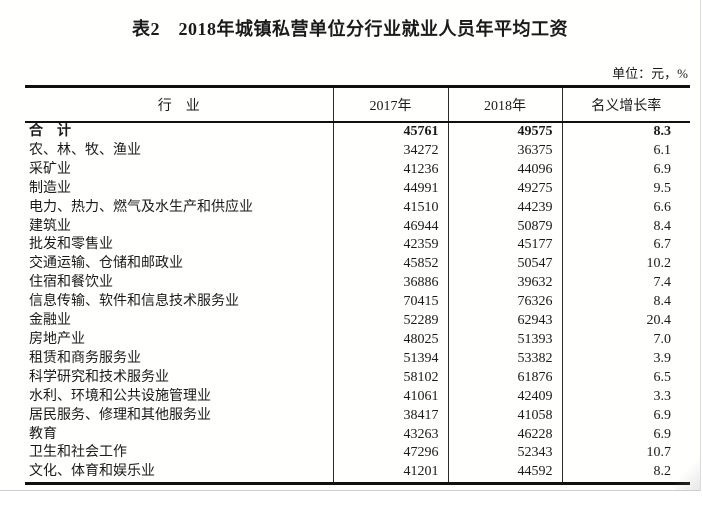  What do you see at coordinates (504, 378) in the screenshot?
I see `value-2018-cell: 61876` at bounding box center [504, 378].